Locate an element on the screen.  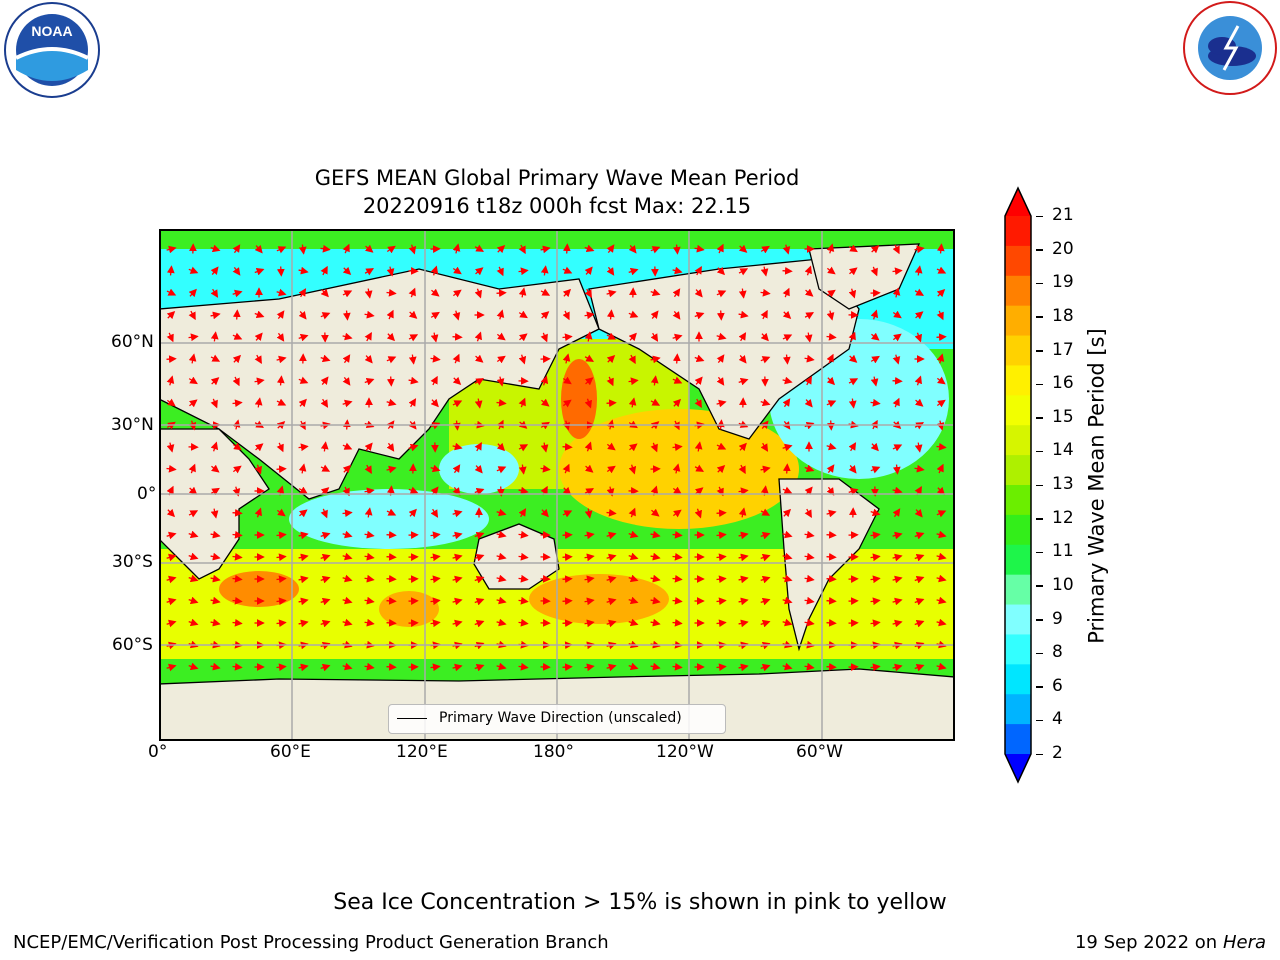
aleutian-swell is located at coordinates (579, 399).